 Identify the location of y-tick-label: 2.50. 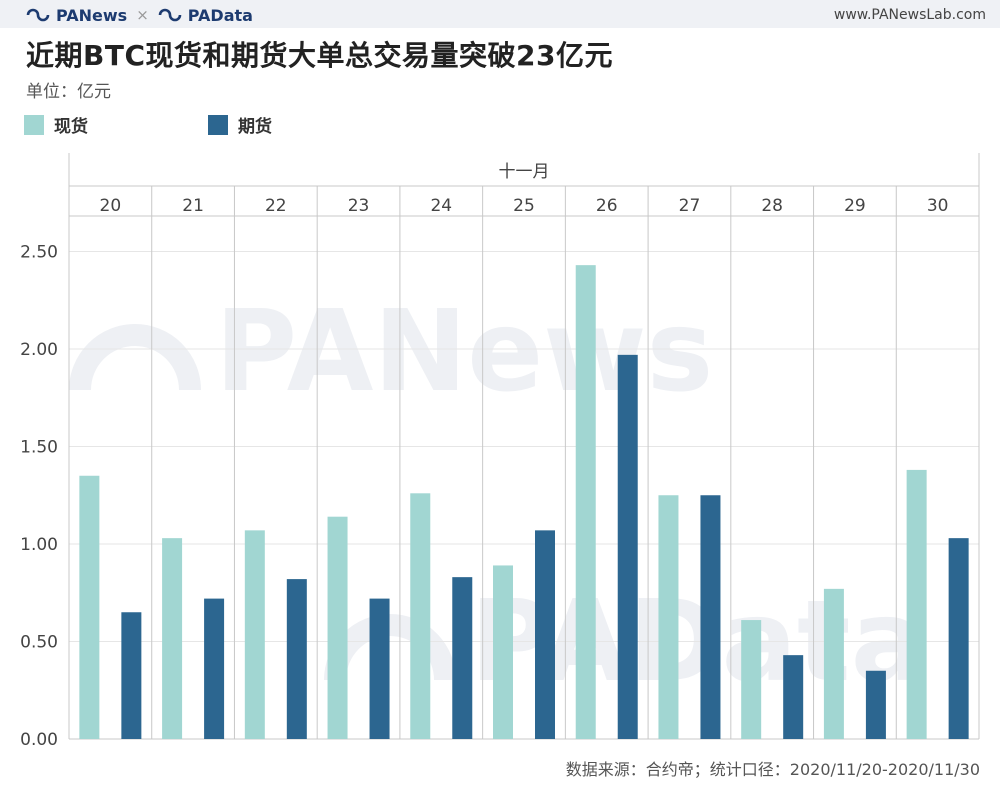
(39, 253).